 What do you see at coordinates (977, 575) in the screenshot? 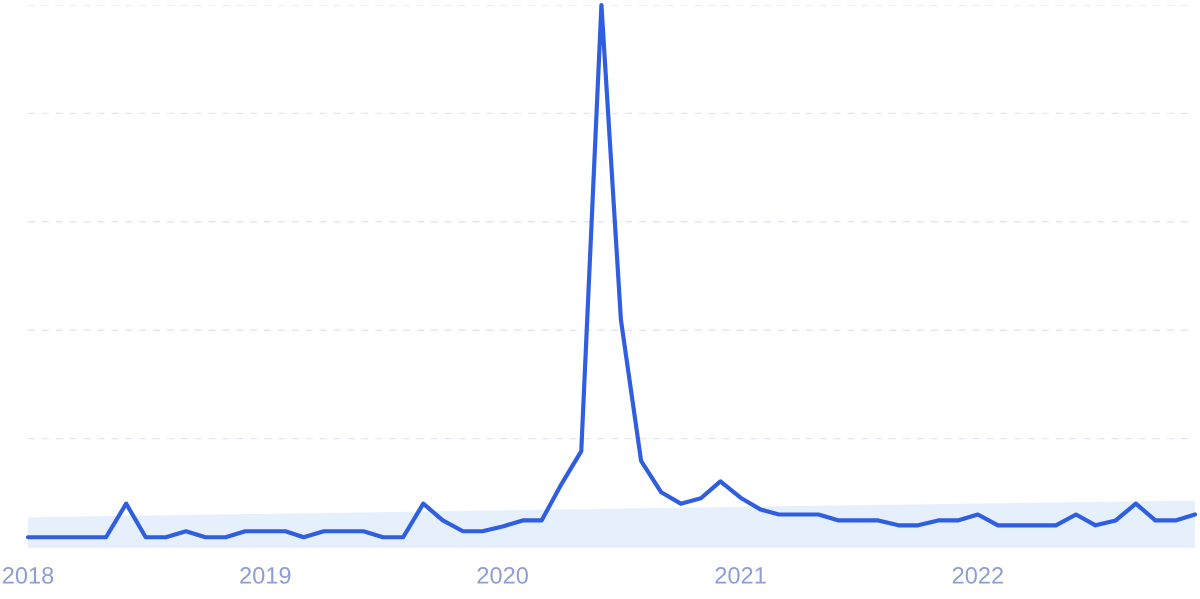
I see `x-tick-label: 2022` at bounding box center [977, 575].